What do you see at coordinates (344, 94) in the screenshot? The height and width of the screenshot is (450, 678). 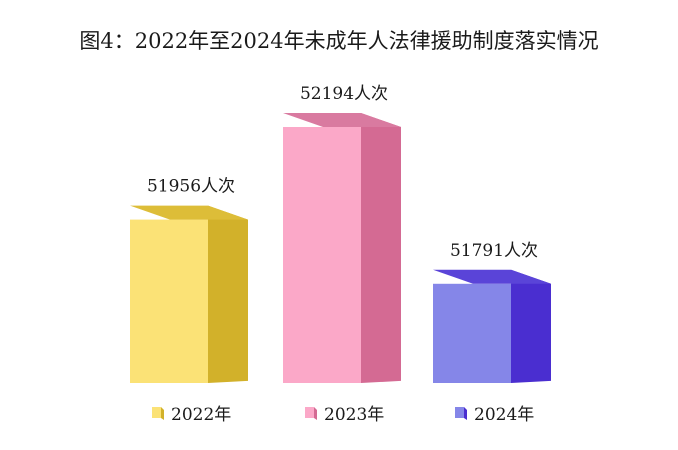 I see `data-label: 52194人次` at bounding box center [344, 94].